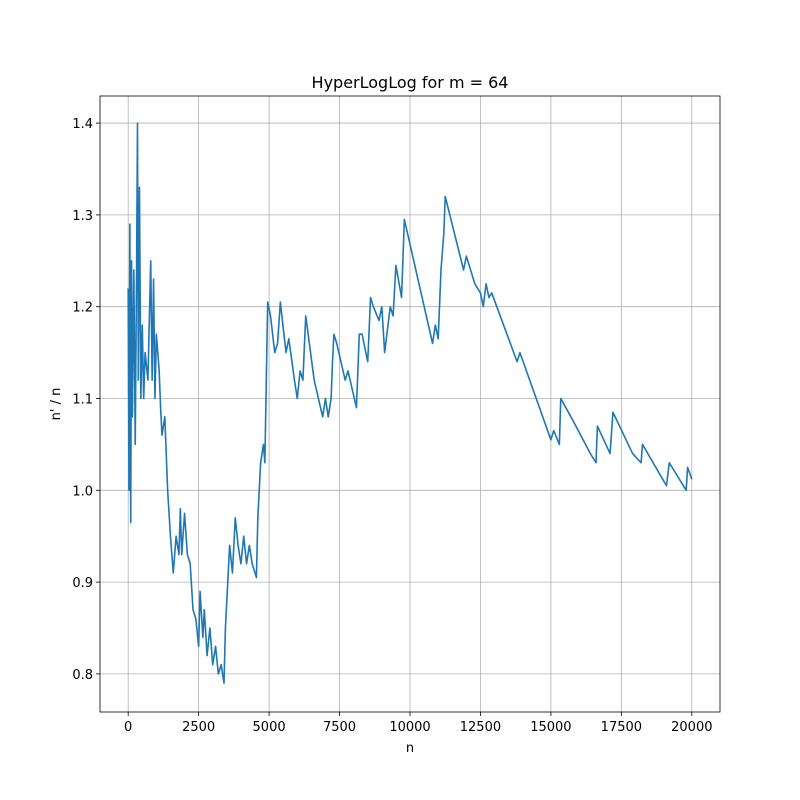  What do you see at coordinates (82, 399) in the screenshot?
I see `y-tick-label: 1.1` at bounding box center [82, 399].